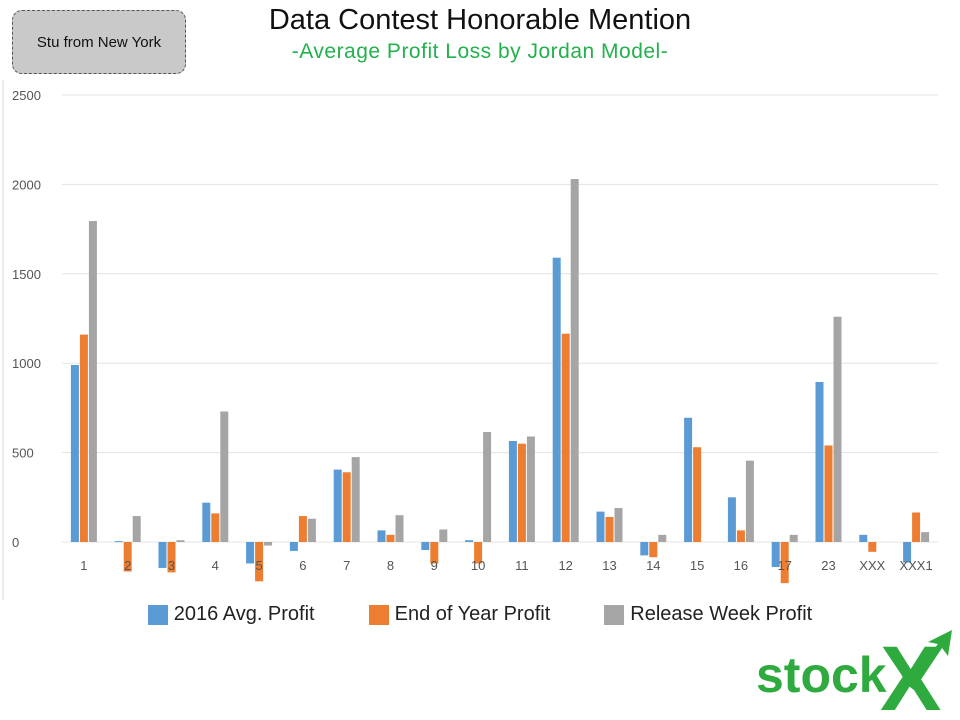 This screenshot has width=960, height=720. What do you see at coordinates (472, 614) in the screenshot?
I see `legend-label: End of Year Profit` at bounding box center [472, 614].